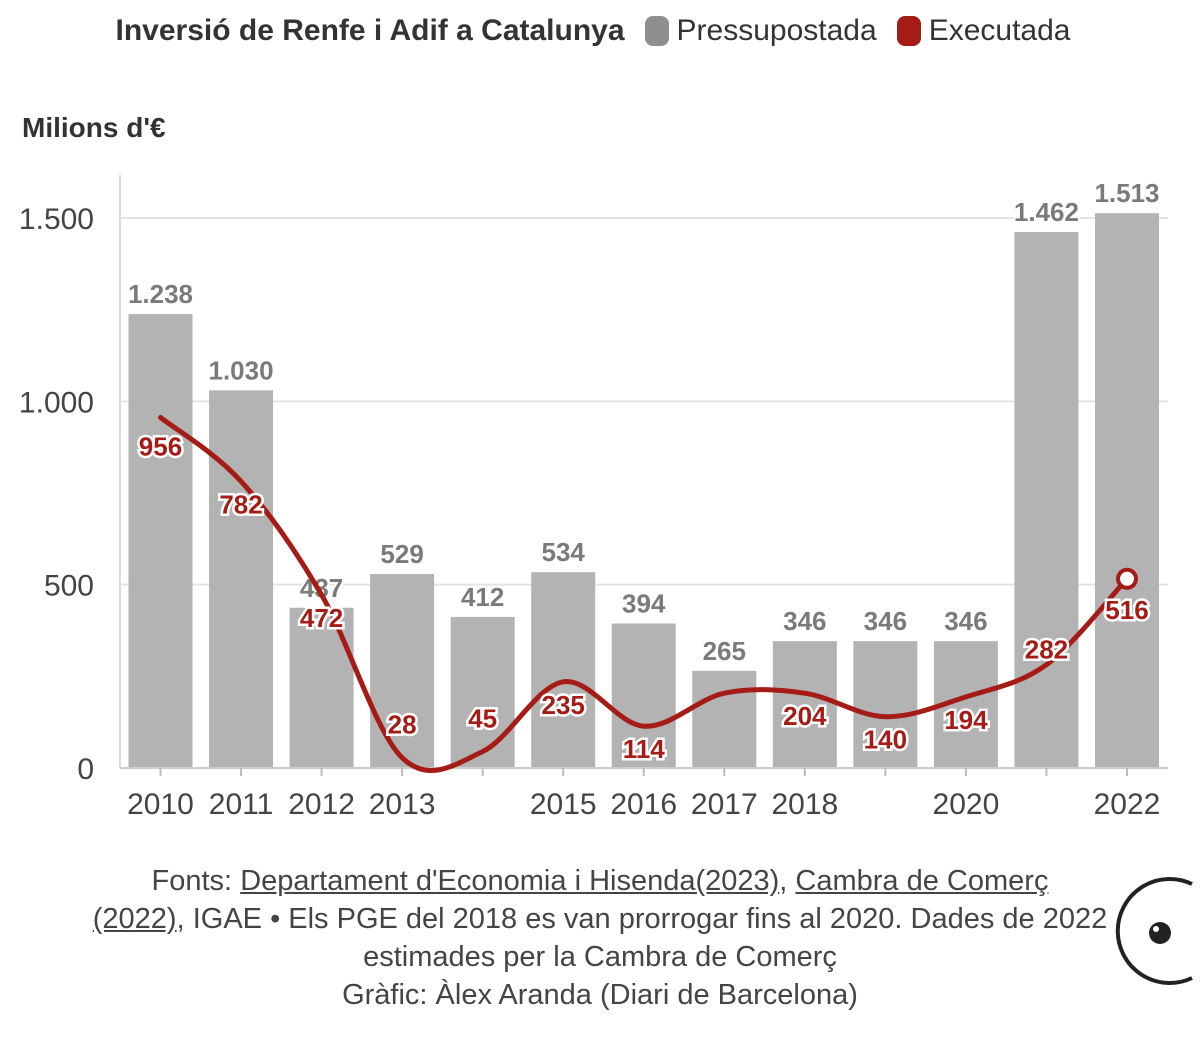 The width and height of the screenshot is (1200, 1039). I want to click on bar-2010, so click(160, 541).